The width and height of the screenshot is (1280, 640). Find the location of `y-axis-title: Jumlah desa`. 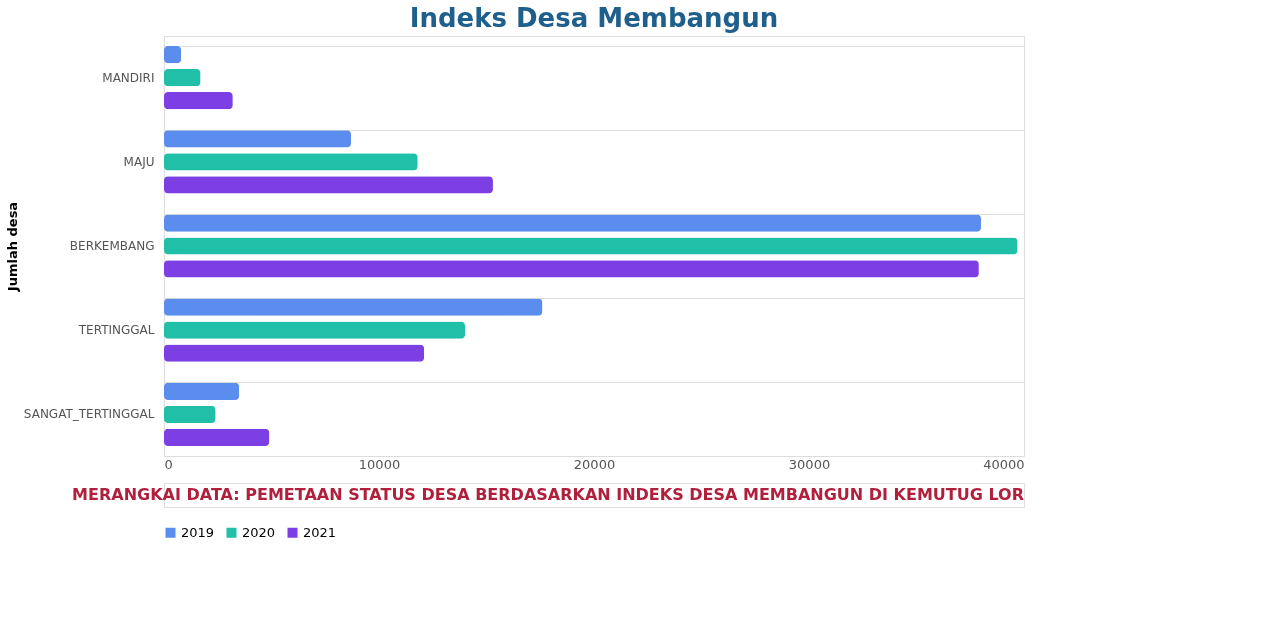

y-axis-title: Jumlah desa is located at coordinates (12, 247).